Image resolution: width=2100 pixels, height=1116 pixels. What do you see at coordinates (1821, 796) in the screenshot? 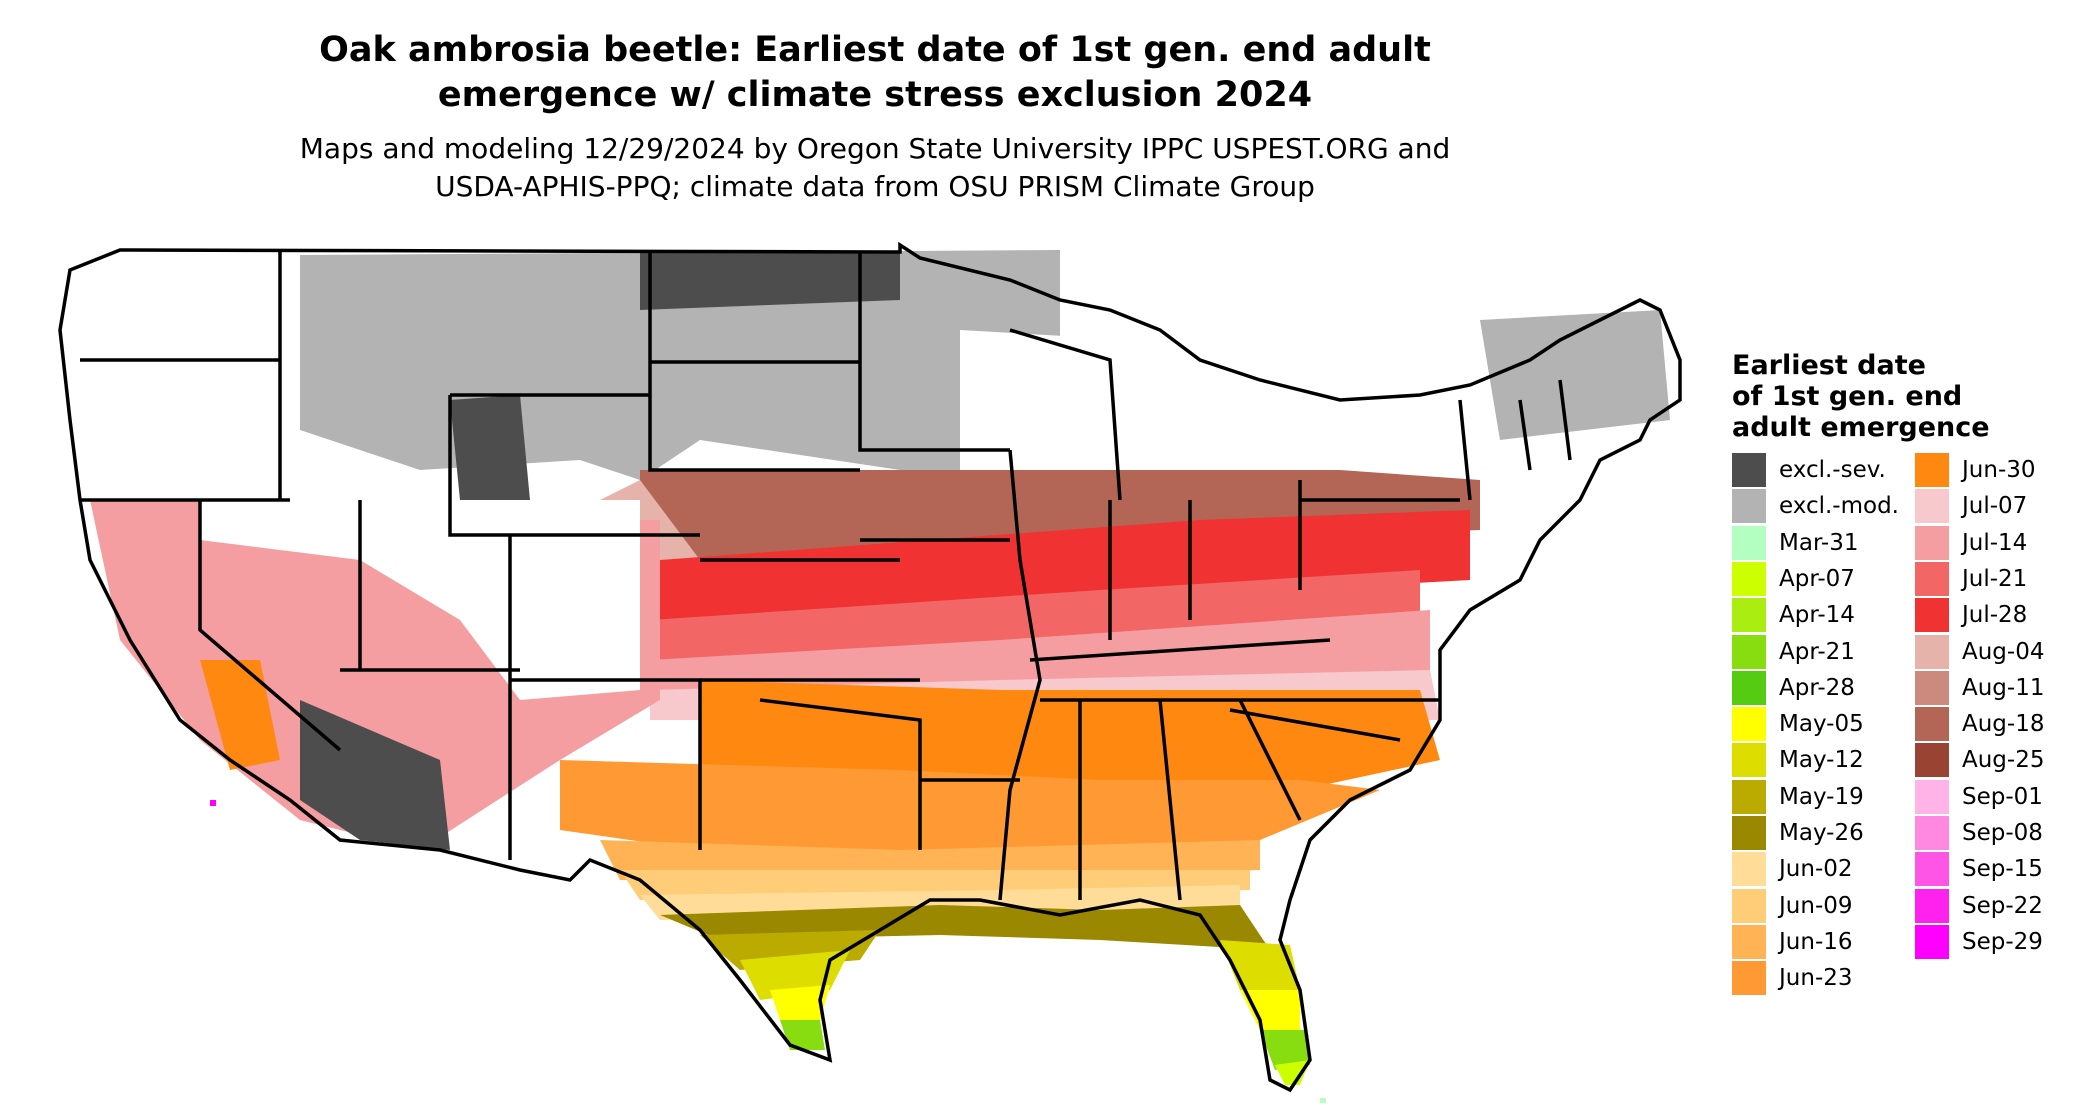
I see `legend-label: May-19` at bounding box center [1821, 796].